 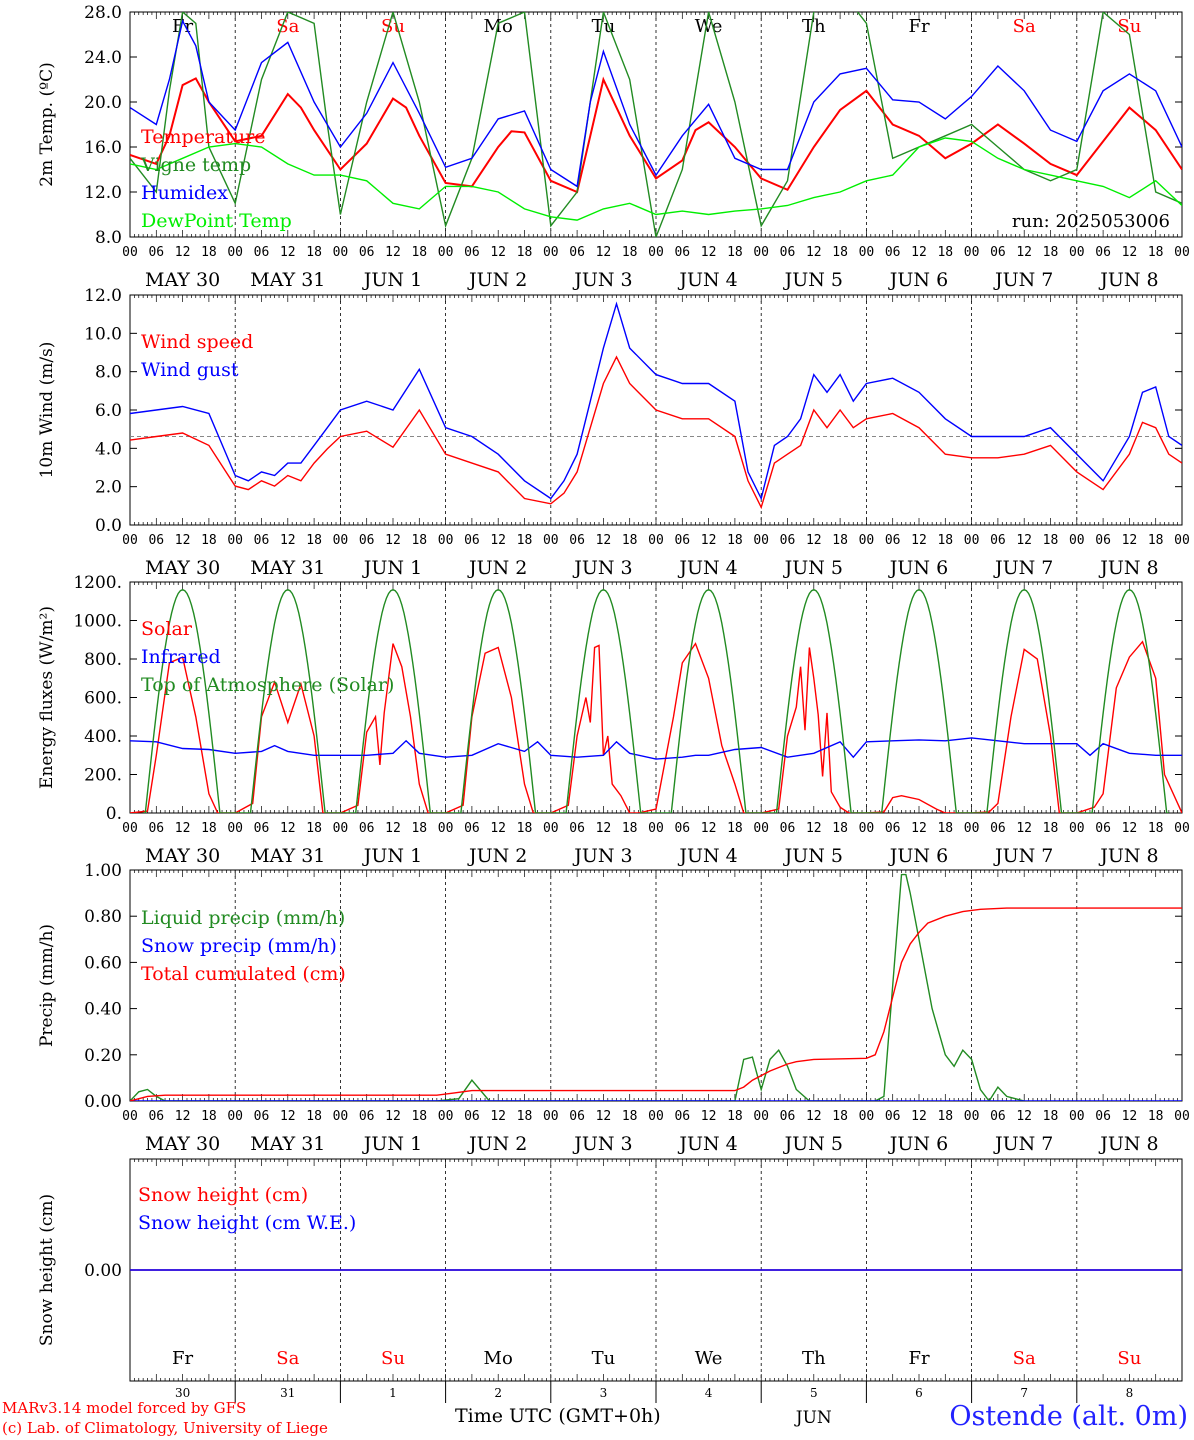 I want to click on y-tick-label: 16.0, so click(x=103, y=148).